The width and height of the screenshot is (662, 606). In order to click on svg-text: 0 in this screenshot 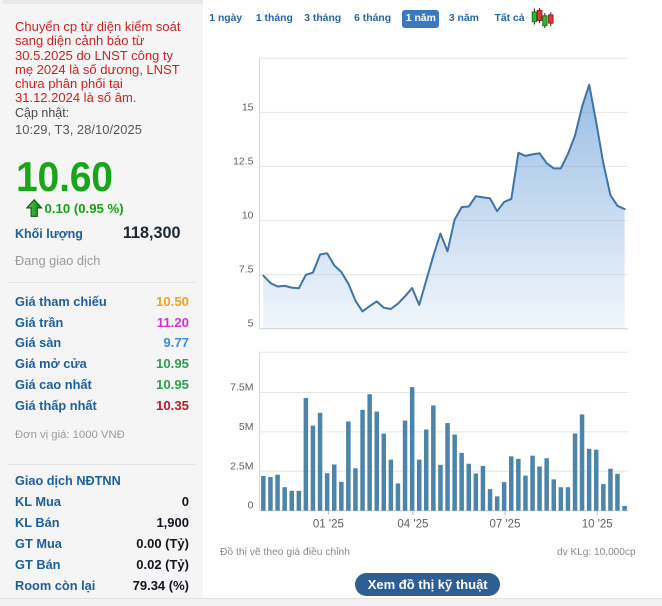, I will do `click(251, 506)`.